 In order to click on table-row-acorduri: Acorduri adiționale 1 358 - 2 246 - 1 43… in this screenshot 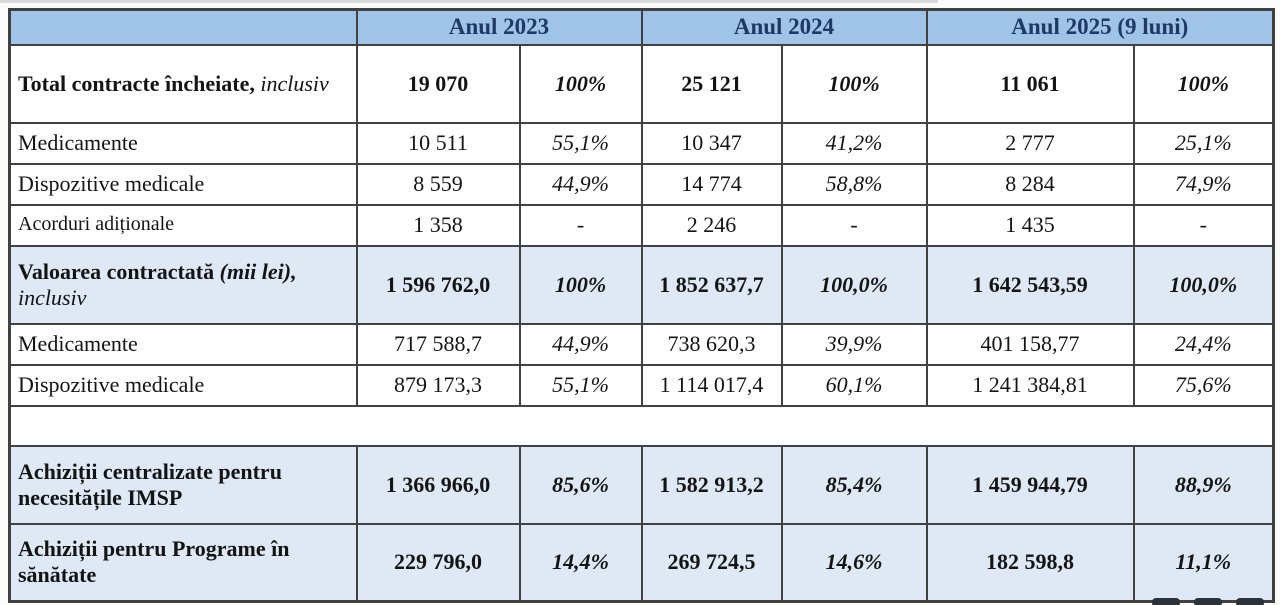, I will do `click(641, 225)`.